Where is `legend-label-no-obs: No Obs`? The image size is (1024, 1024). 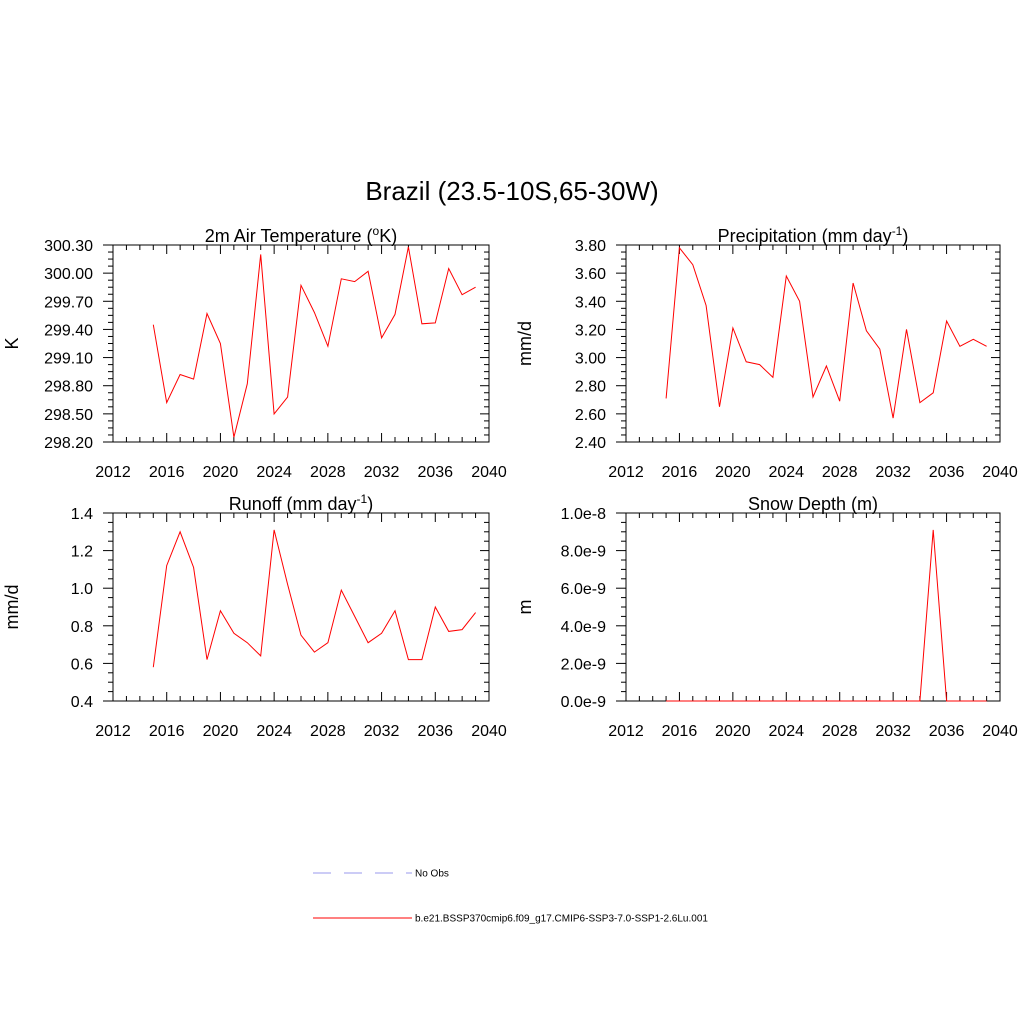
legend-label-no-obs: No Obs is located at coordinates (432, 874).